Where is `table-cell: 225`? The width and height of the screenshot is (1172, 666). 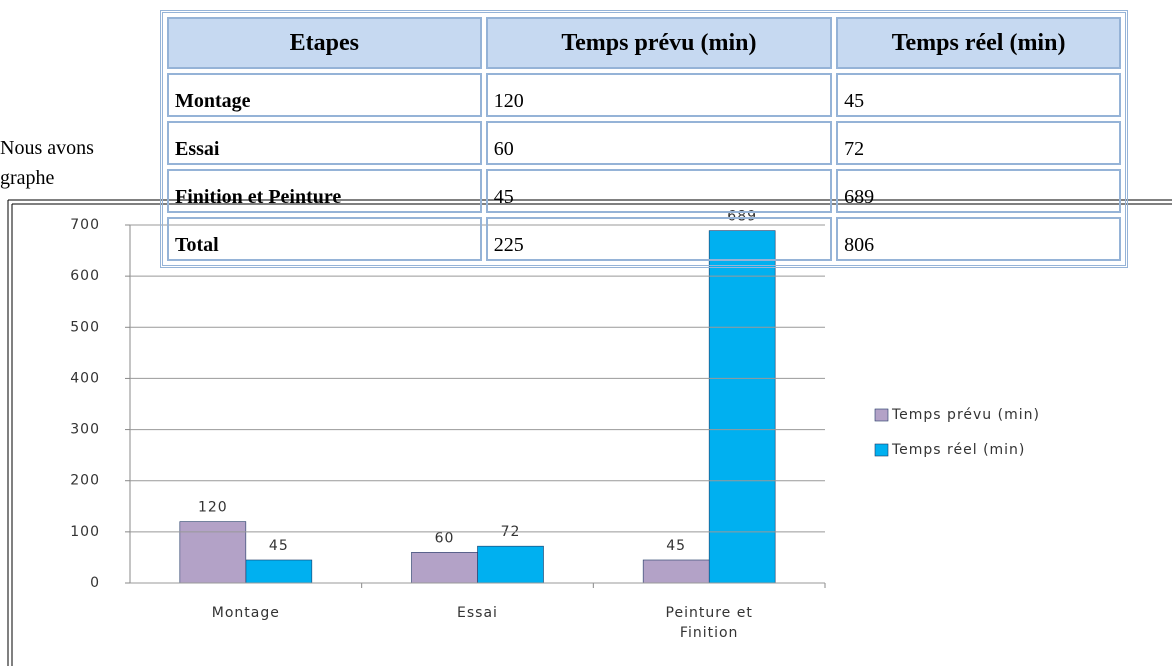
table-cell: 225 is located at coordinates (659, 239).